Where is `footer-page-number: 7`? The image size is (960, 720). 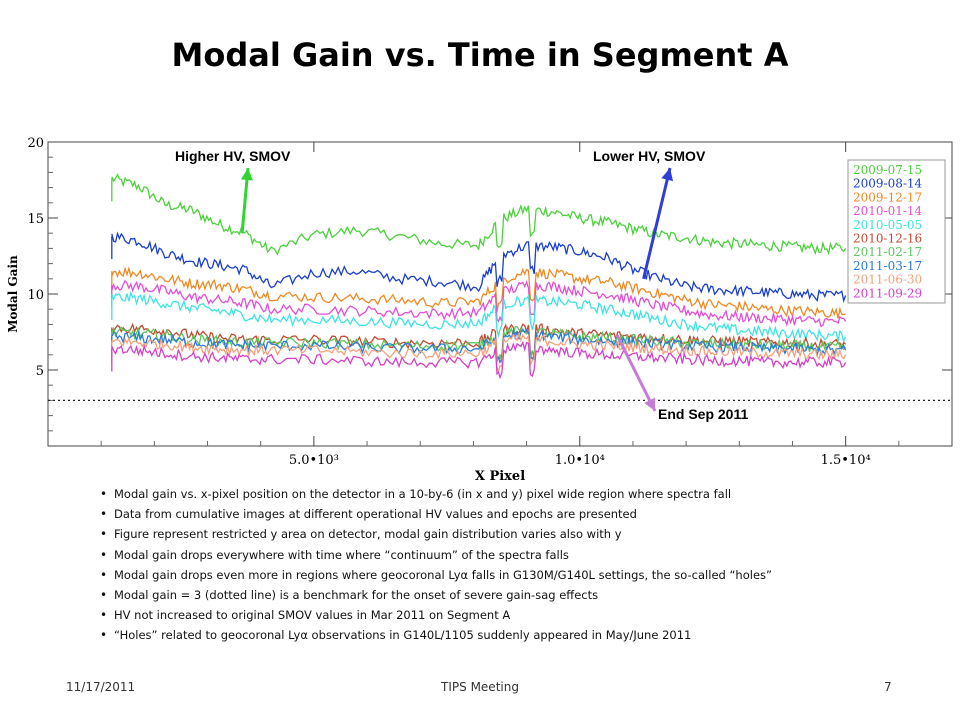 footer-page-number: 7 is located at coordinates (888, 687).